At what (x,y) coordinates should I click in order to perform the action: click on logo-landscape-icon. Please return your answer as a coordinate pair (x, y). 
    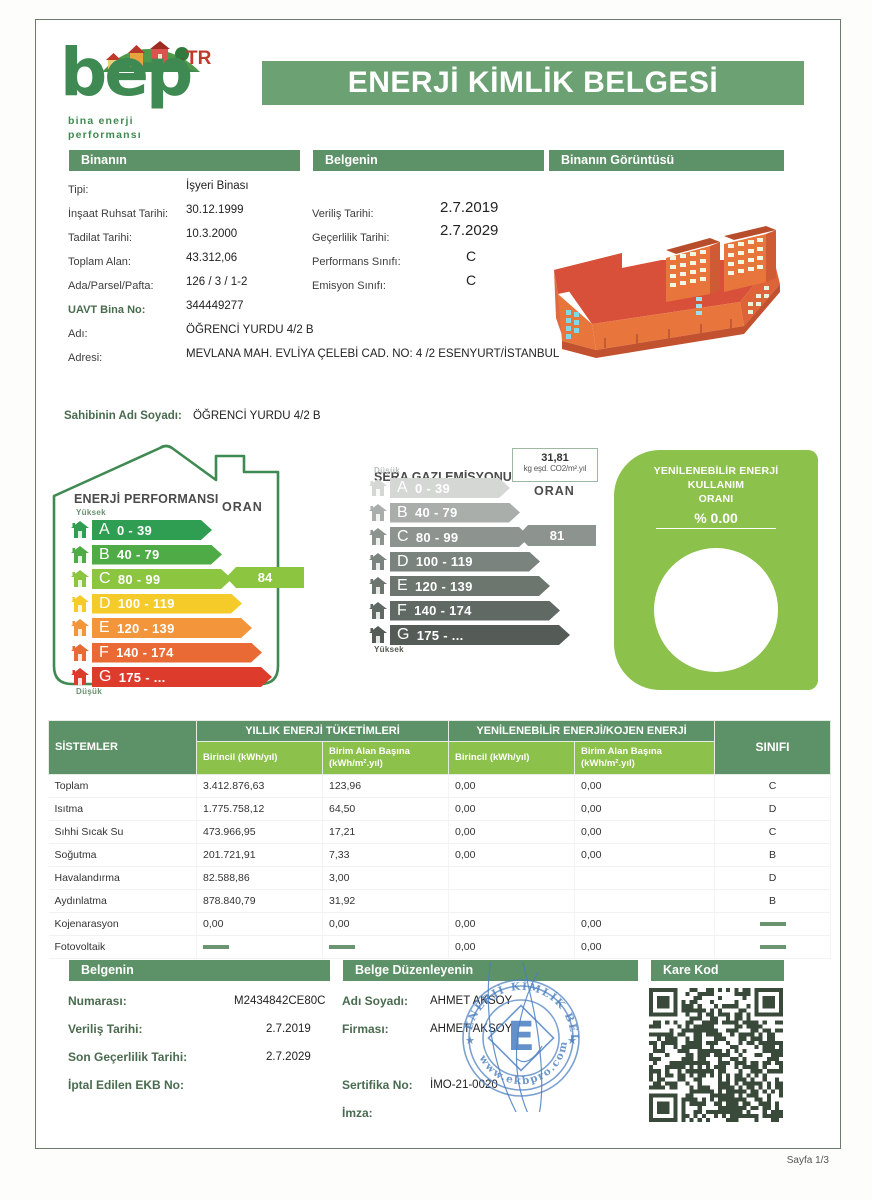
    Looking at the image, I should click on (151, 56).